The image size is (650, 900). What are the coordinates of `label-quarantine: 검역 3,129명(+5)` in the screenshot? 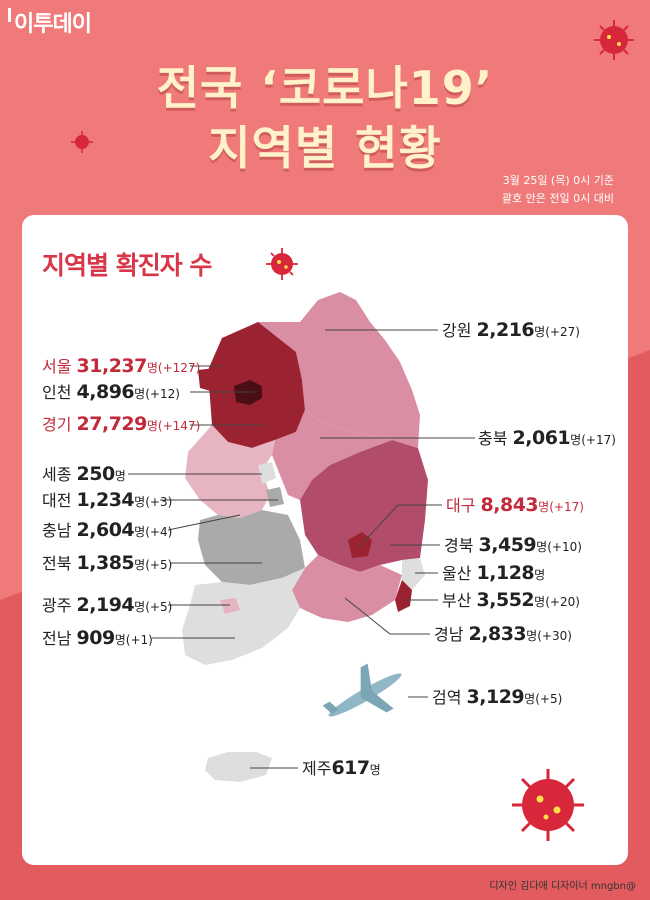 It's located at (497, 697).